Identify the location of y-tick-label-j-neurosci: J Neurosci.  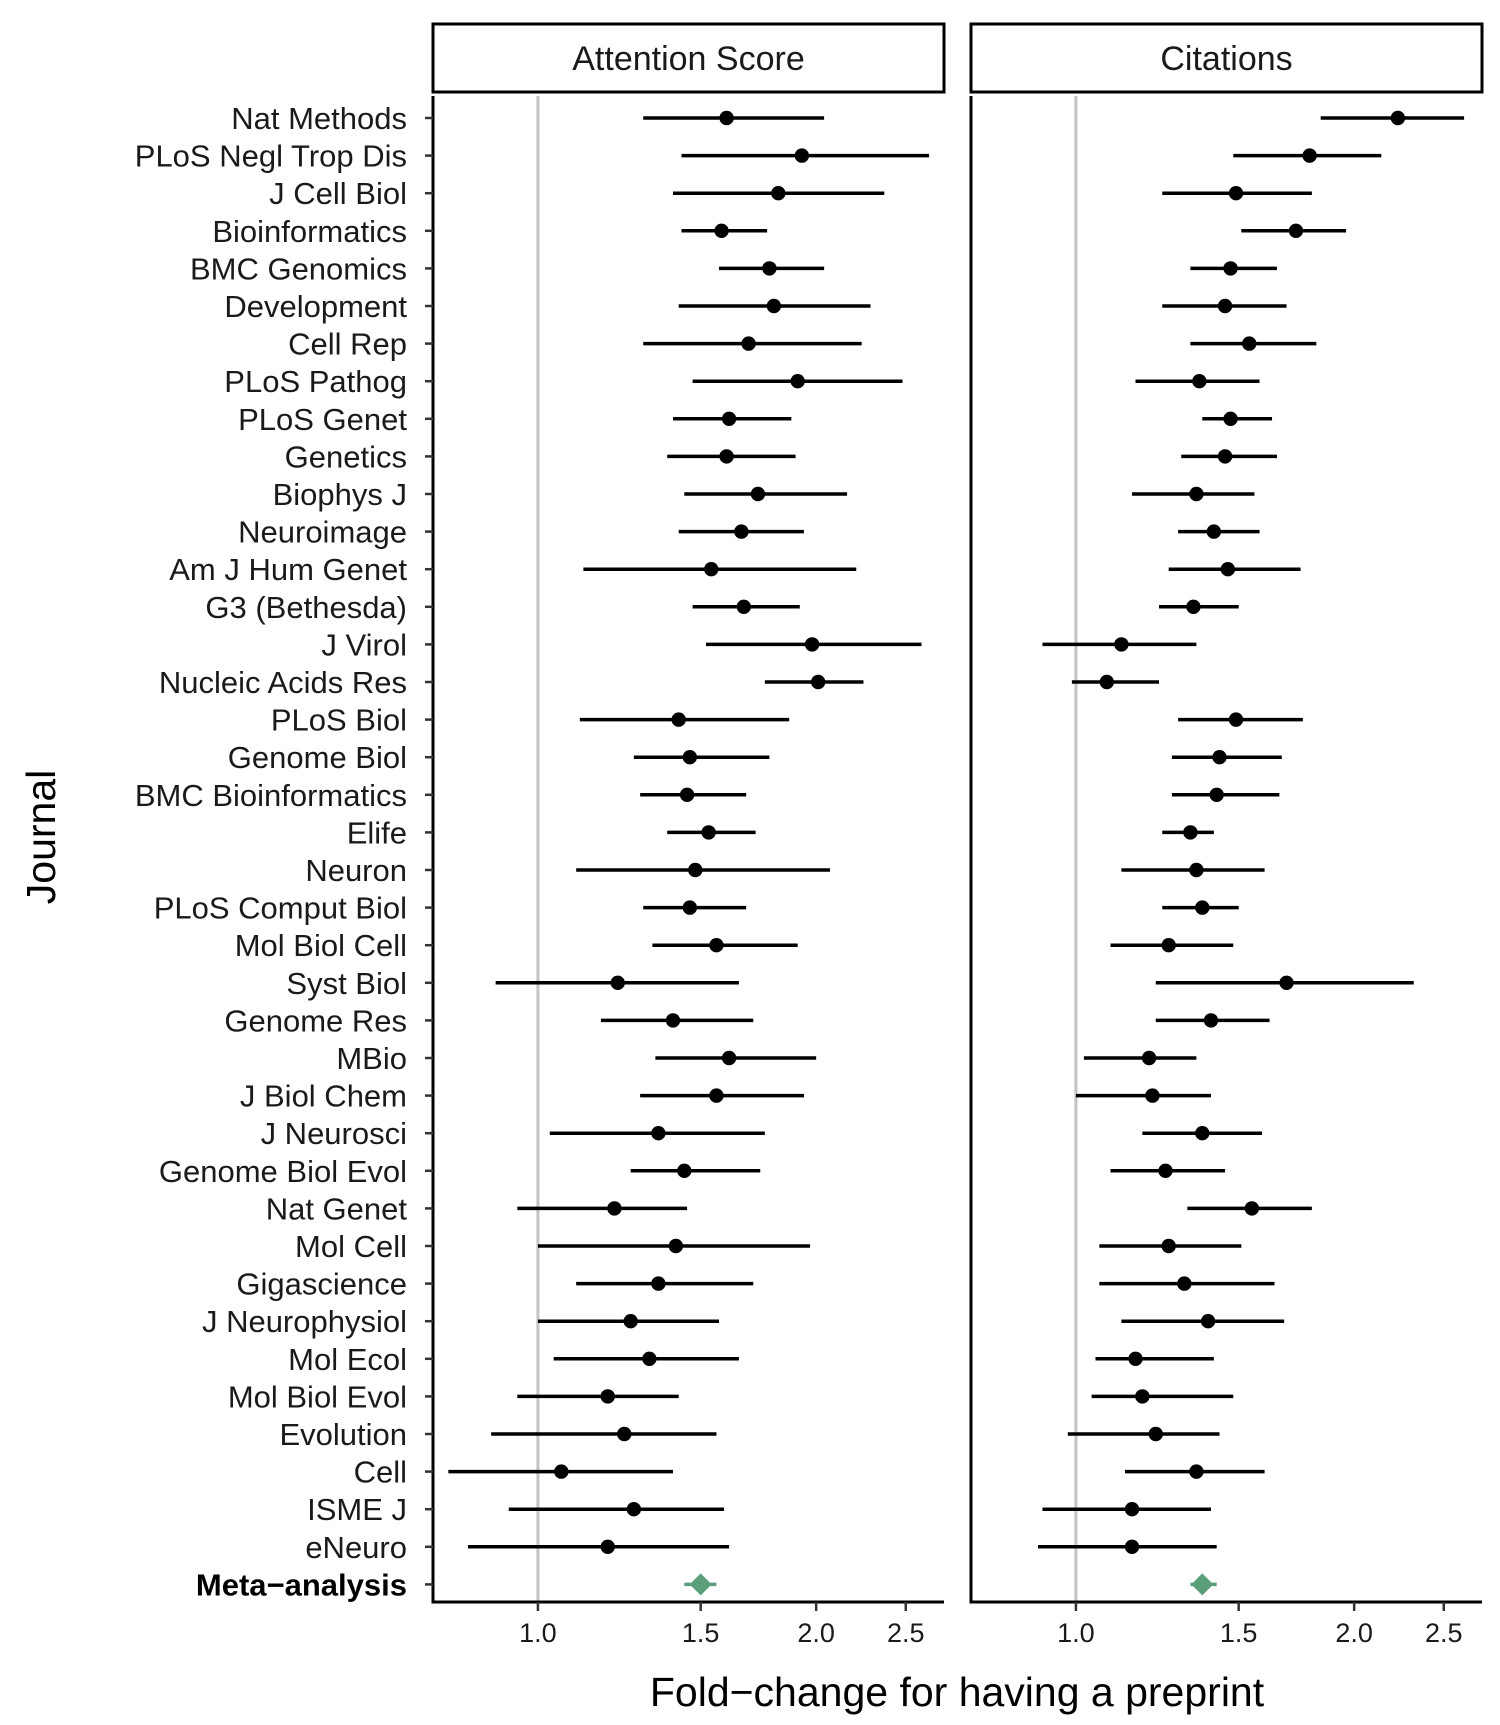
(334, 1133).